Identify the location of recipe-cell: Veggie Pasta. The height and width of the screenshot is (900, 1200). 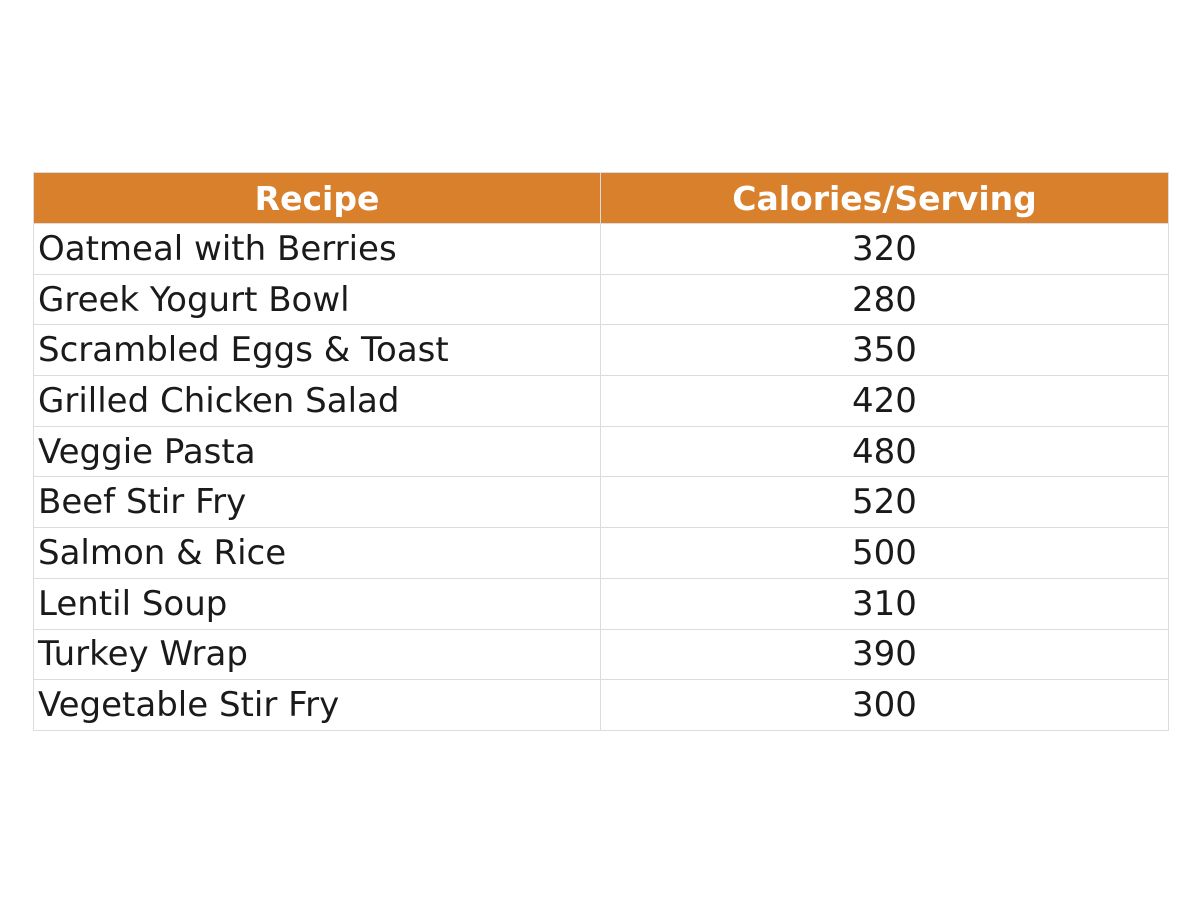
(317, 451).